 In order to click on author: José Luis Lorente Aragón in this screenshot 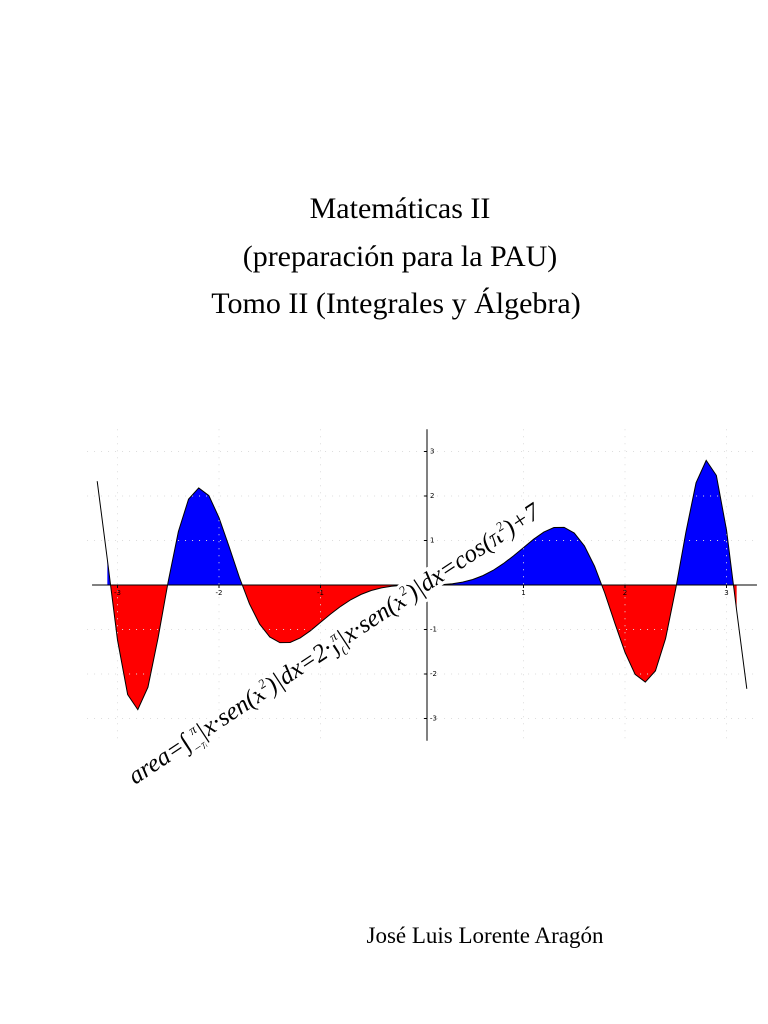, I will do `click(485, 935)`.